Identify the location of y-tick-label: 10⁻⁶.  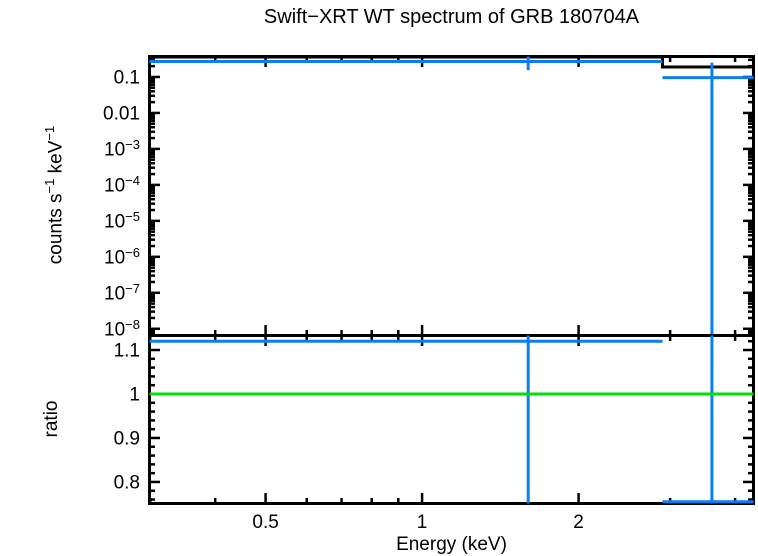
(122, 257).